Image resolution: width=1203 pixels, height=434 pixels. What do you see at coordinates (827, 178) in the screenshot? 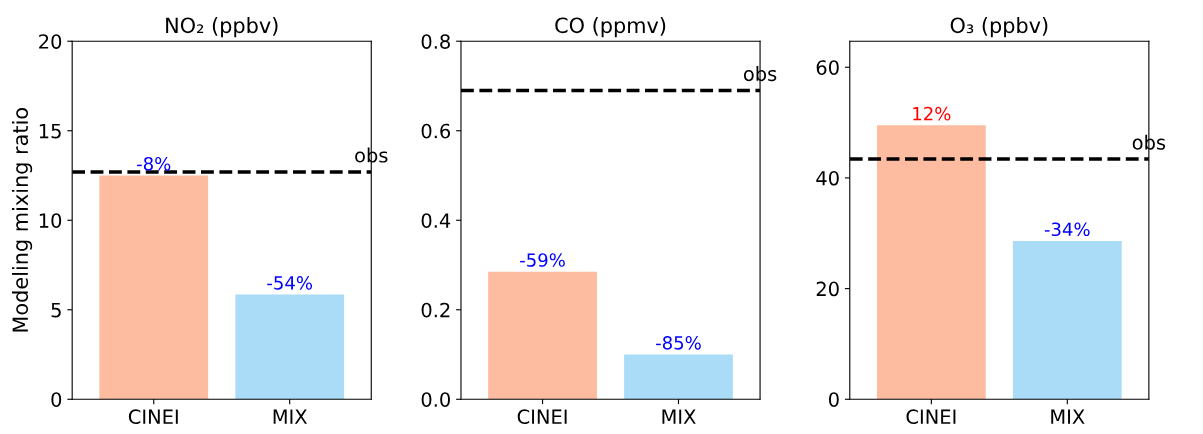
I see `y-tick-label: 40` at bounding box center [827, 178].